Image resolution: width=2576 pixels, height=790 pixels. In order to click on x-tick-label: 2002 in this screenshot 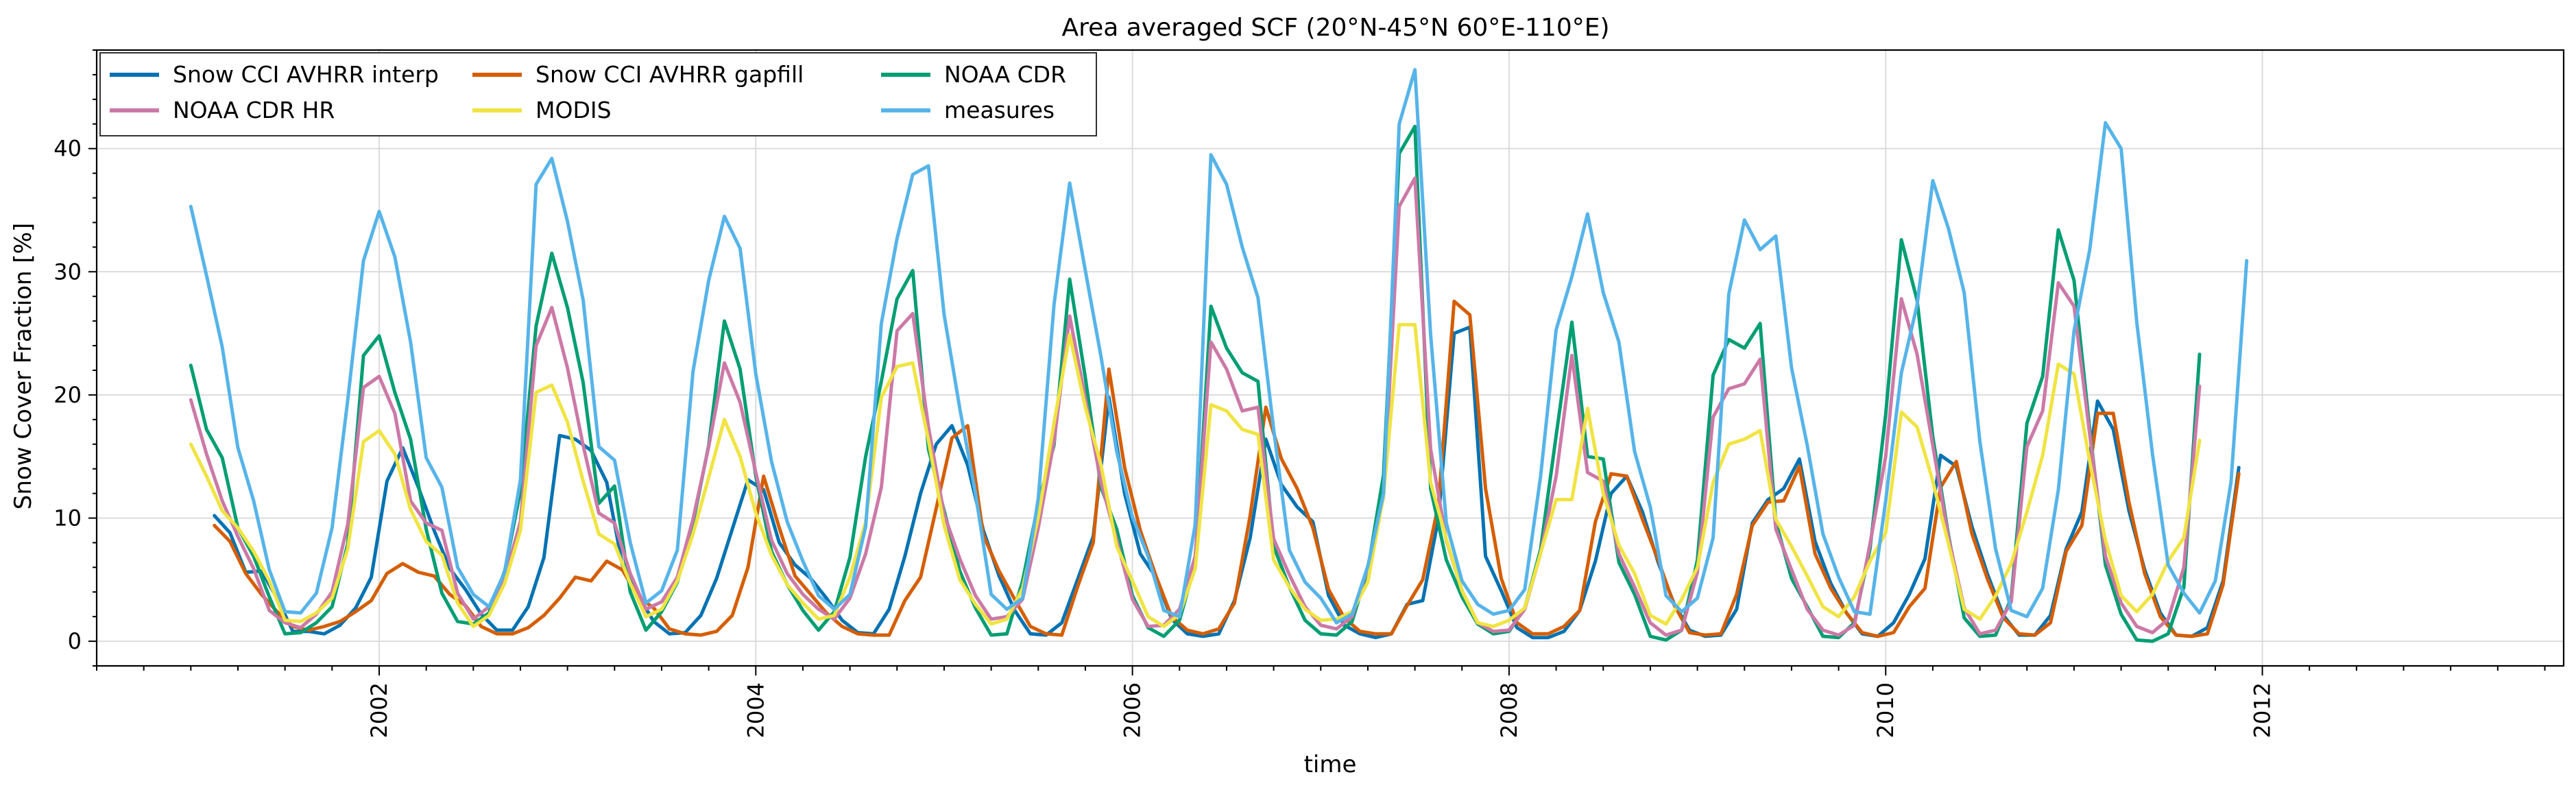, I will do `click(379, 710)`.